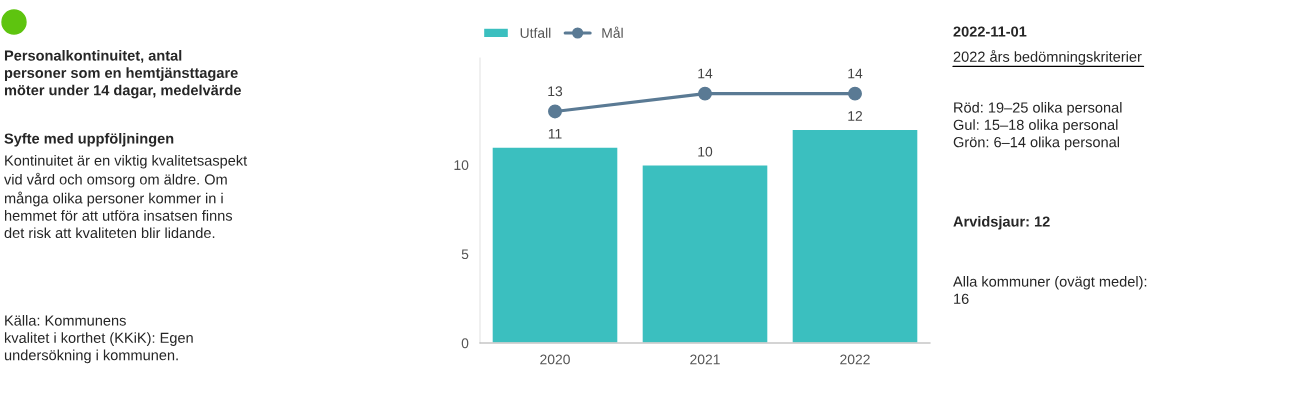 The image size is (1292, 410). I want to click on x-tick-label: 2021, so click(705, 359).